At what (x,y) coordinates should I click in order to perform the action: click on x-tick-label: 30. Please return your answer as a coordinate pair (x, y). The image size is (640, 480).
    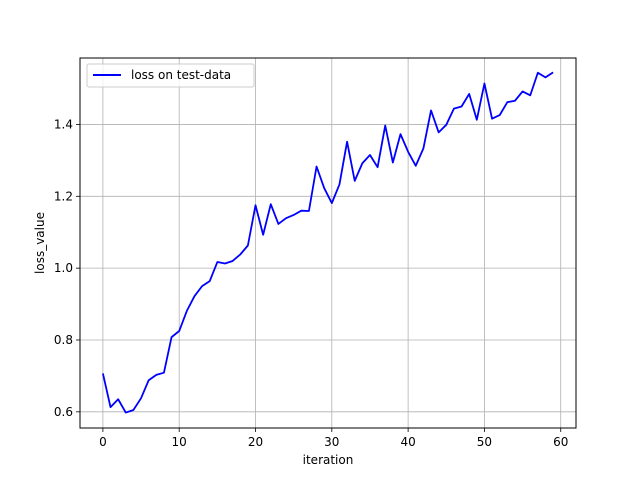
    Looking at the image, I should click on (331, 442).